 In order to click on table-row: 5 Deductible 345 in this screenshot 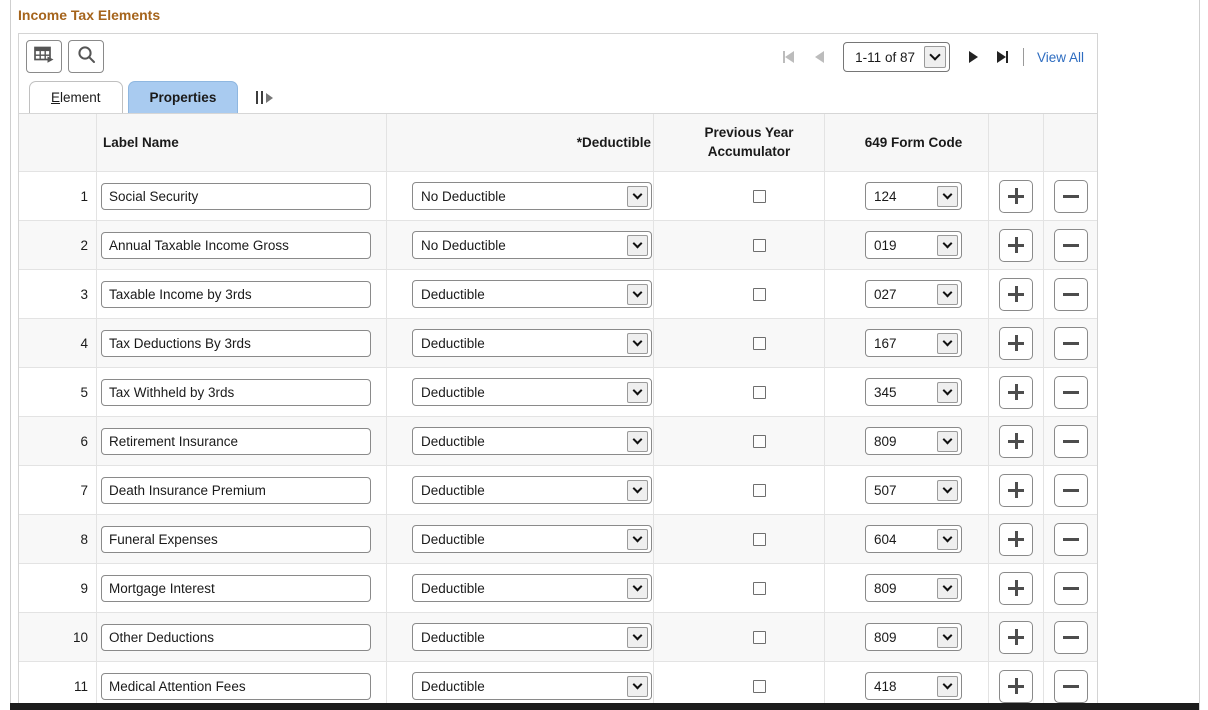, I will do `click(558, 391)`.